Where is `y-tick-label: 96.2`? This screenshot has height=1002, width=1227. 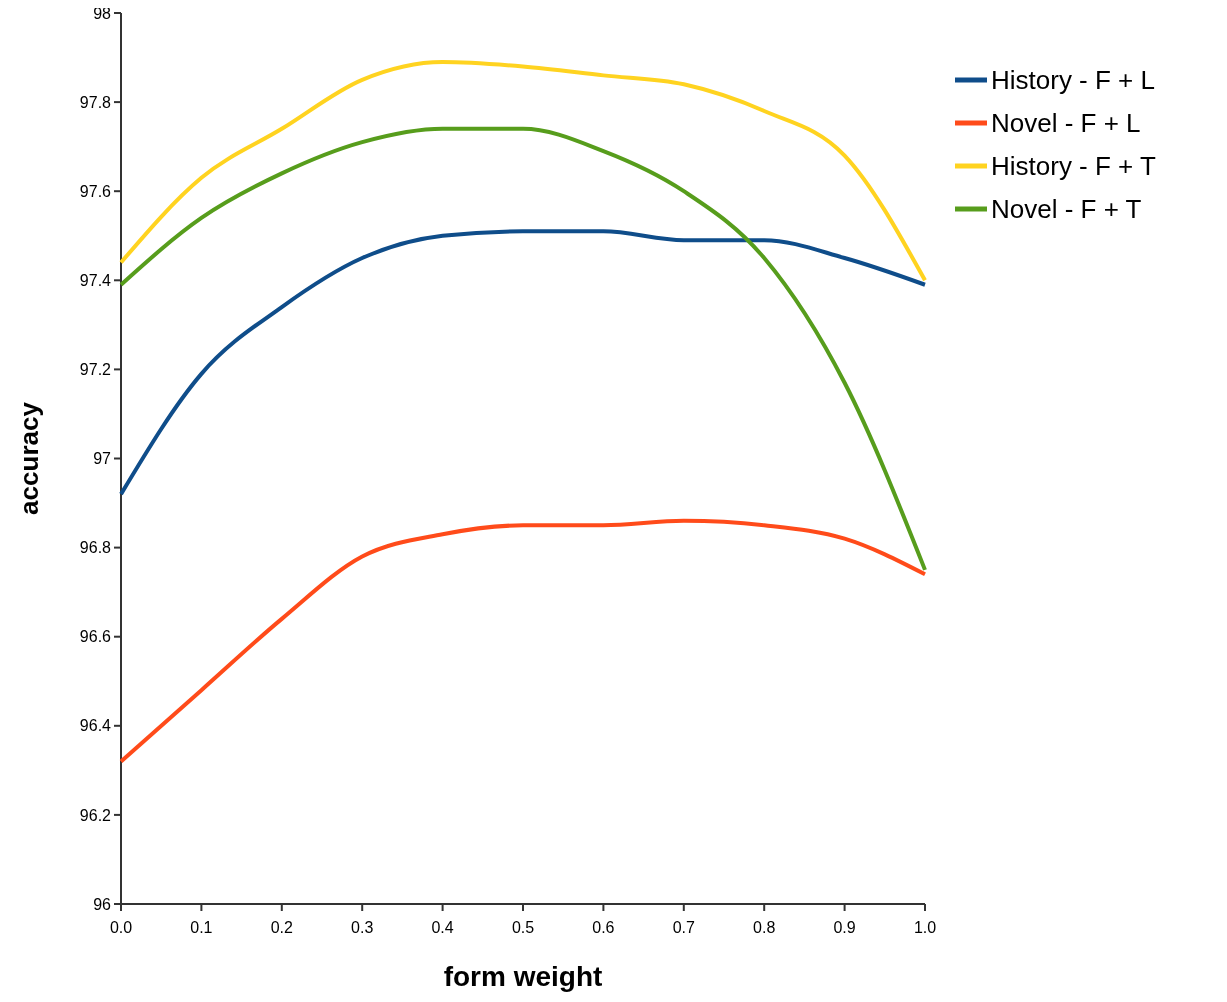 y-tick-label: 96.2 is located at coordinates (95, 815).